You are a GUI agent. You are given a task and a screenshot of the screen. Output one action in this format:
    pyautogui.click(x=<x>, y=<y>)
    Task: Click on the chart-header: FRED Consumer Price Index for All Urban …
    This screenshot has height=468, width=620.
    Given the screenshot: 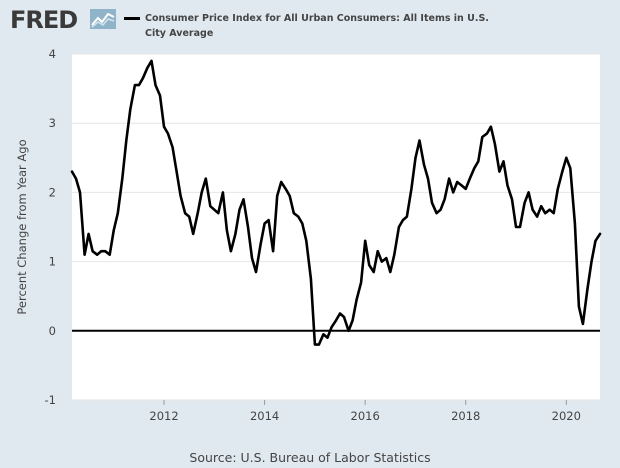 What is the action you would take?
    pyautogui.click(x=310, y=23)
    